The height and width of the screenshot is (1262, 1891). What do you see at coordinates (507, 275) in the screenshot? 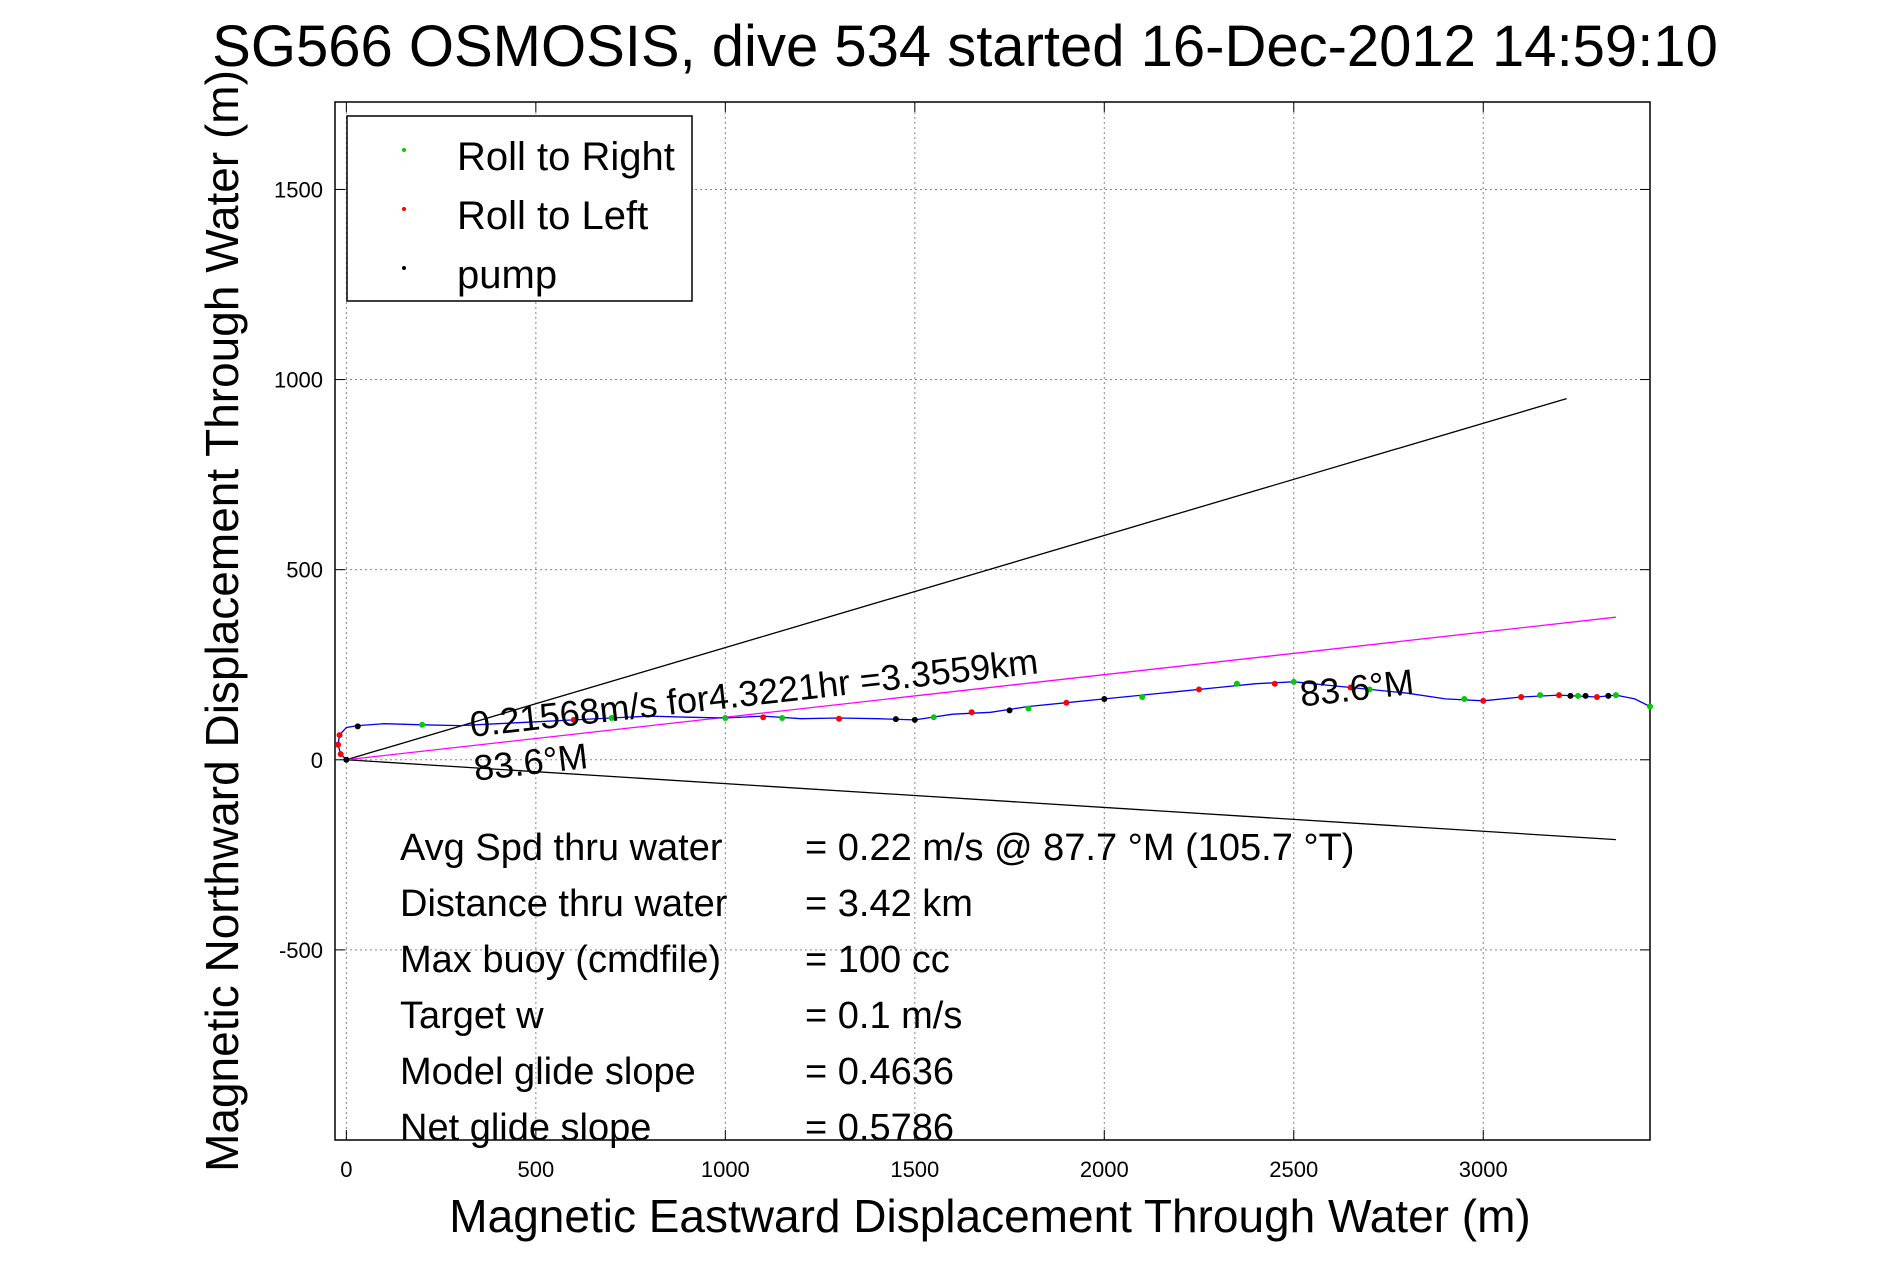
I see `legend-label-pump: pump` at bounding box center [507, 275].